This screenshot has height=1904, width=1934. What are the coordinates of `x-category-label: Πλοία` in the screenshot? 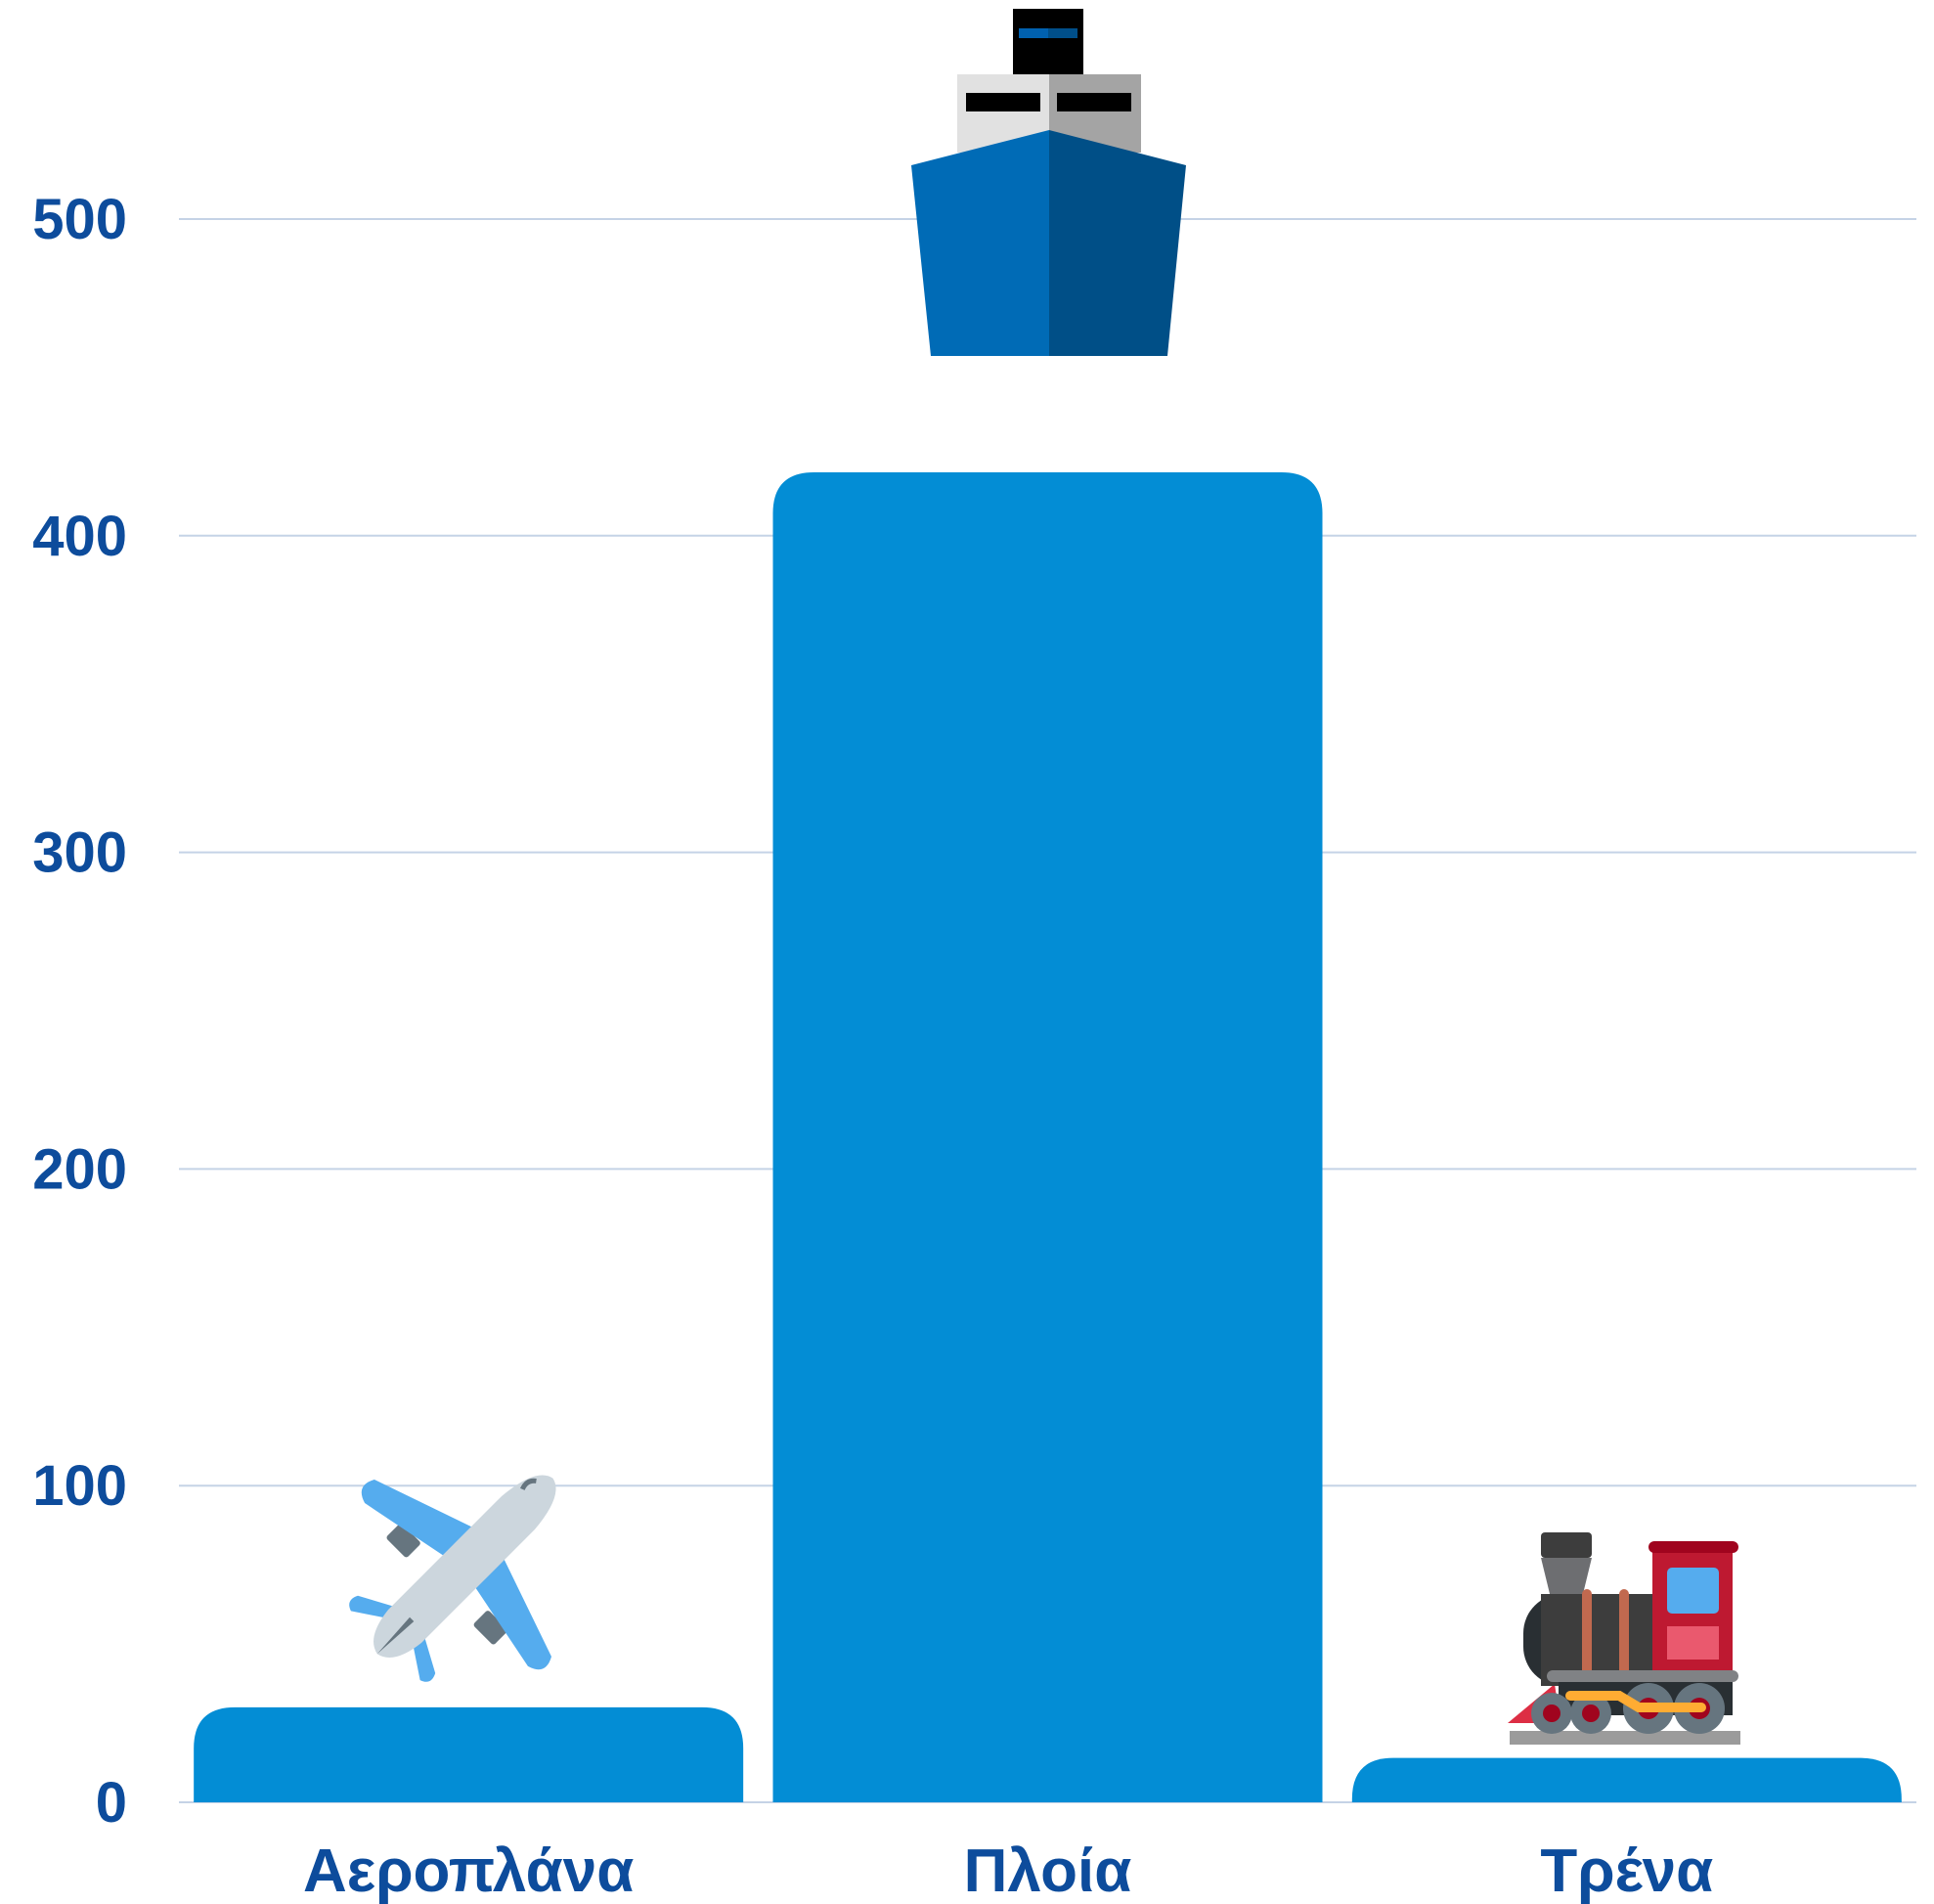 It's located at (1048, 1871).